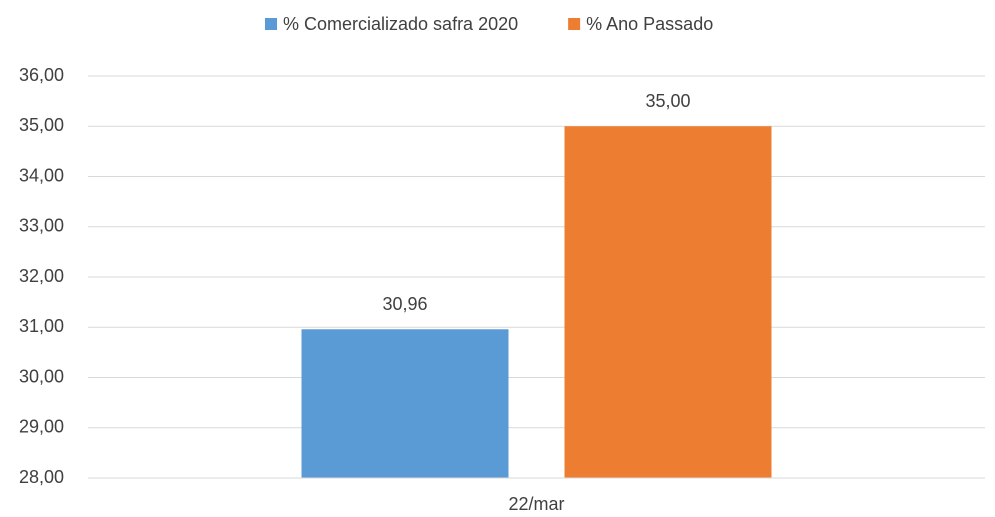 The image size is (995, 517). I want to click on y-tick-label: 28,00, so click(41, 477).